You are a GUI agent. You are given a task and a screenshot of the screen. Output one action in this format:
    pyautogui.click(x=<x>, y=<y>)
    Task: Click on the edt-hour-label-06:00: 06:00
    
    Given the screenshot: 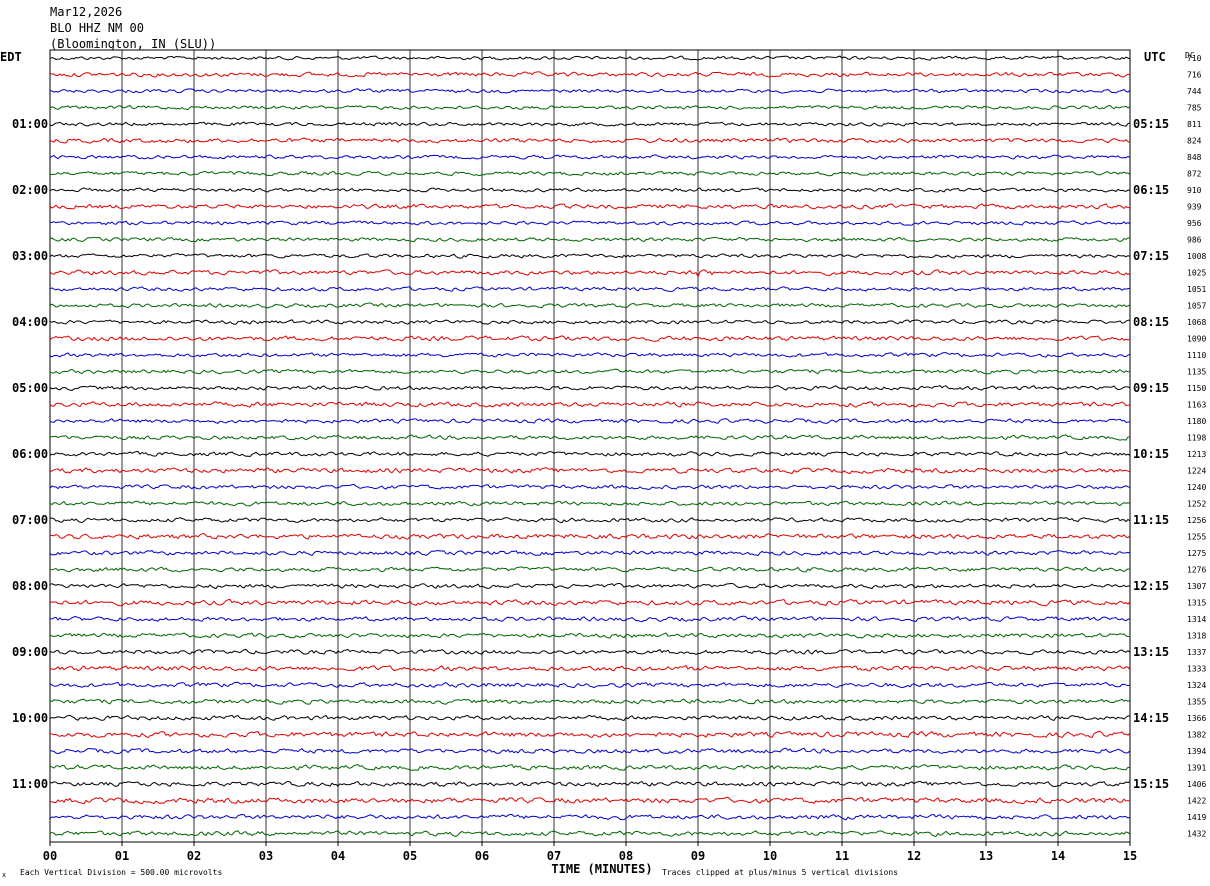 What is the action you would take?
    pyautogui.click(x=30, y=454)
    